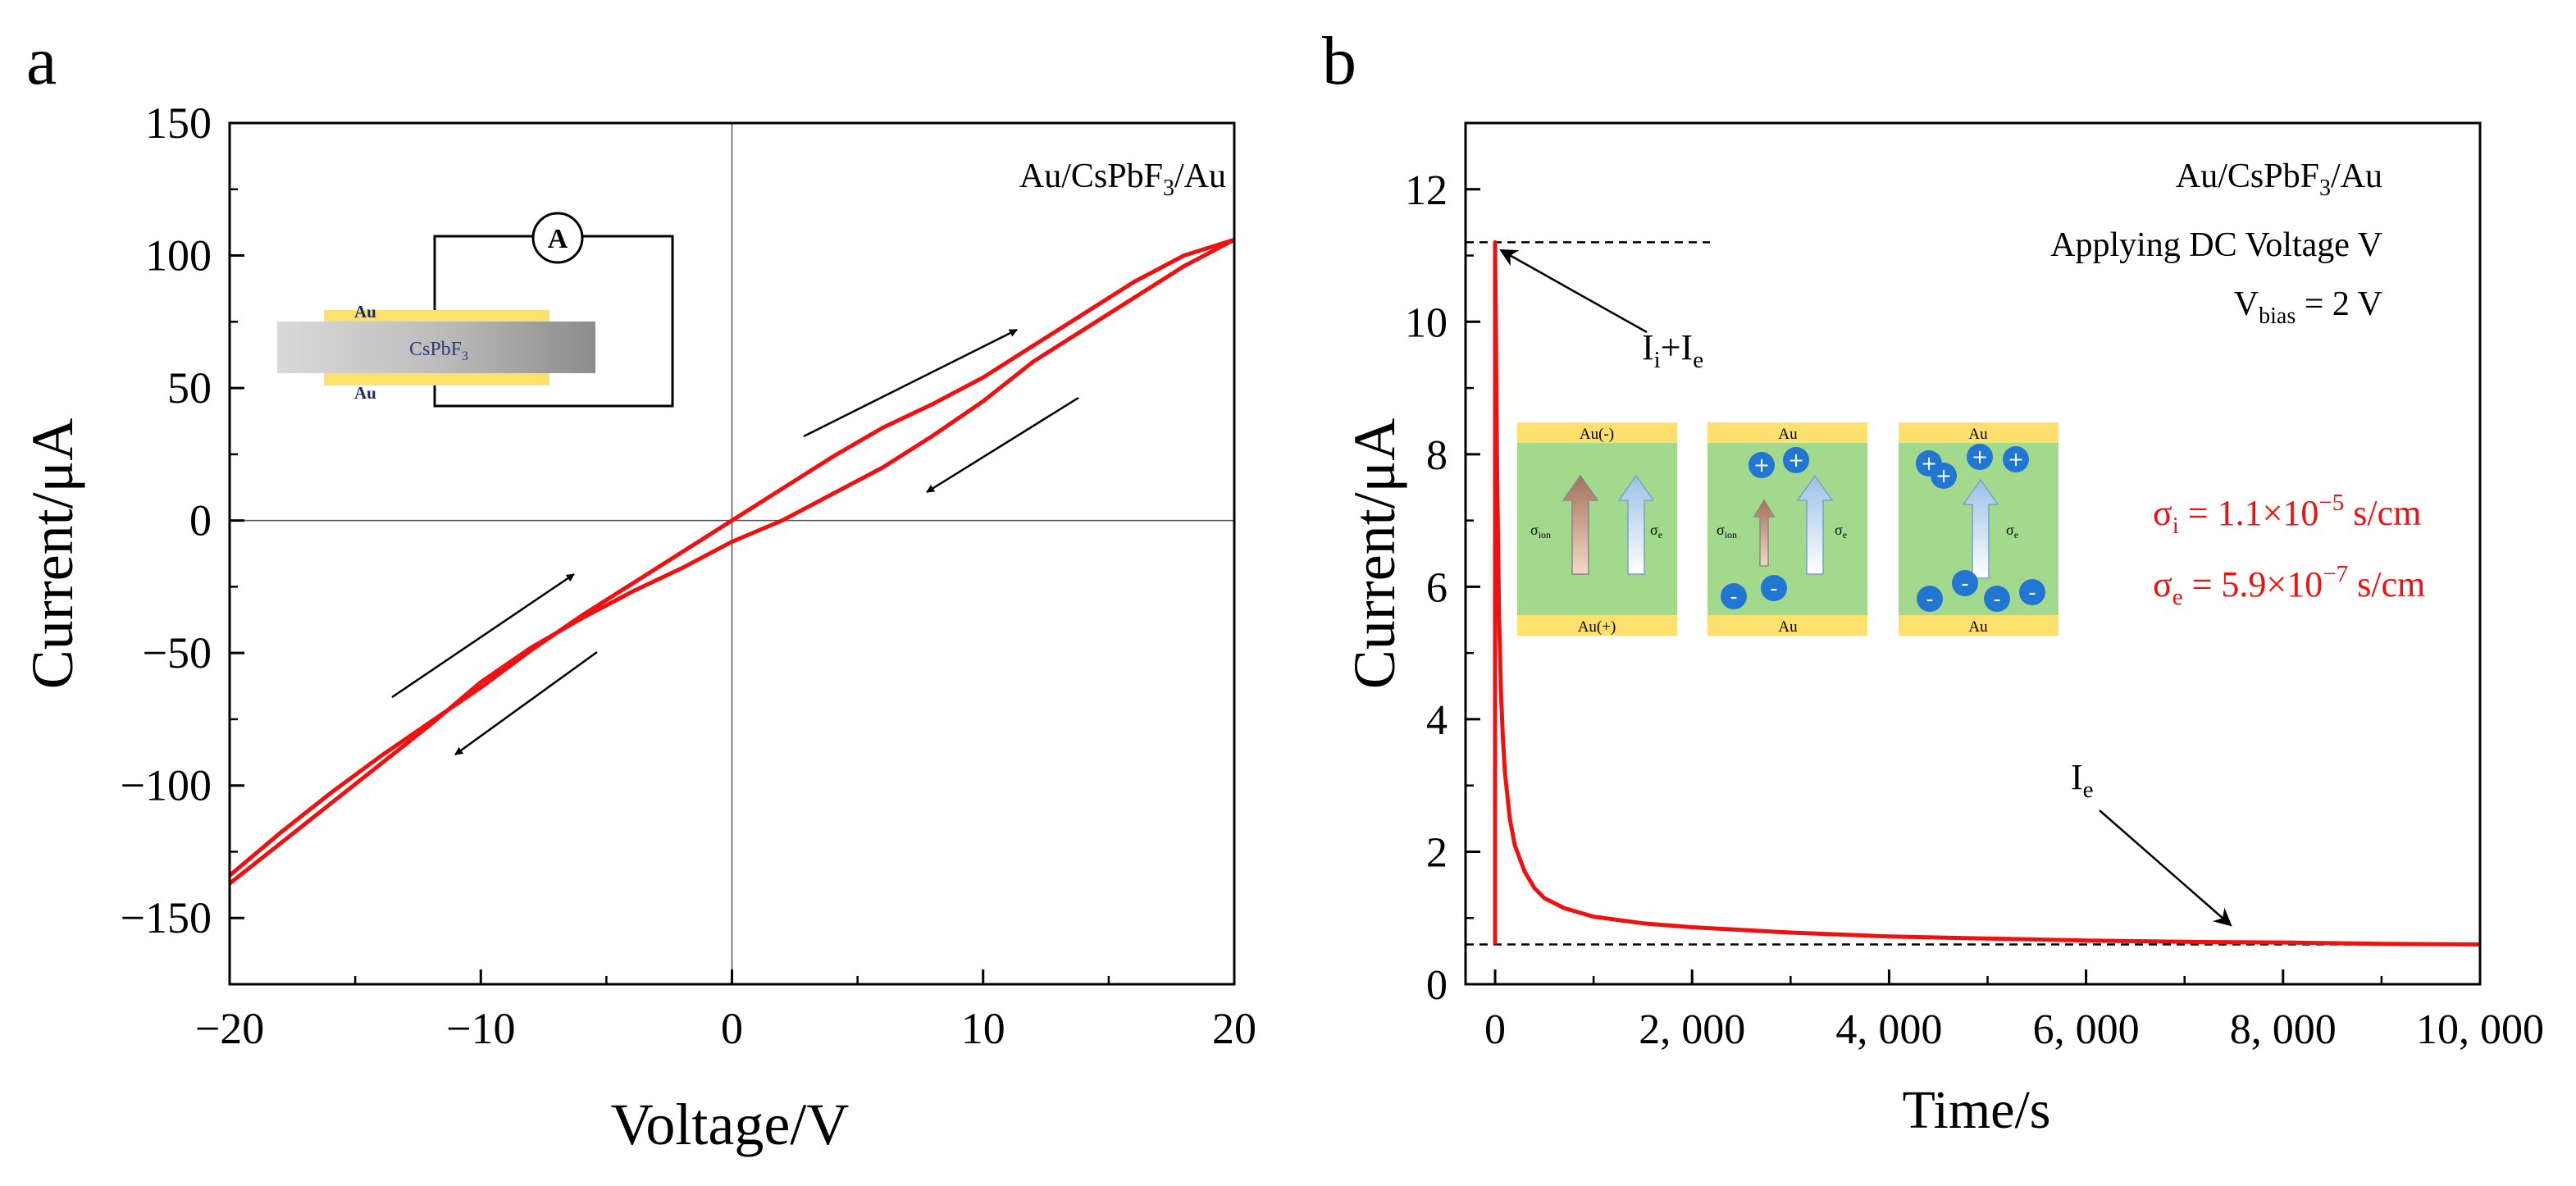 Image resolution: width=2576 pixels, height=1186 pixels. Describe the element at coordinates (2279, 179) in the screenshot. I see `panel-b-sample-label: Au/CsPbF3/Au` at that location.